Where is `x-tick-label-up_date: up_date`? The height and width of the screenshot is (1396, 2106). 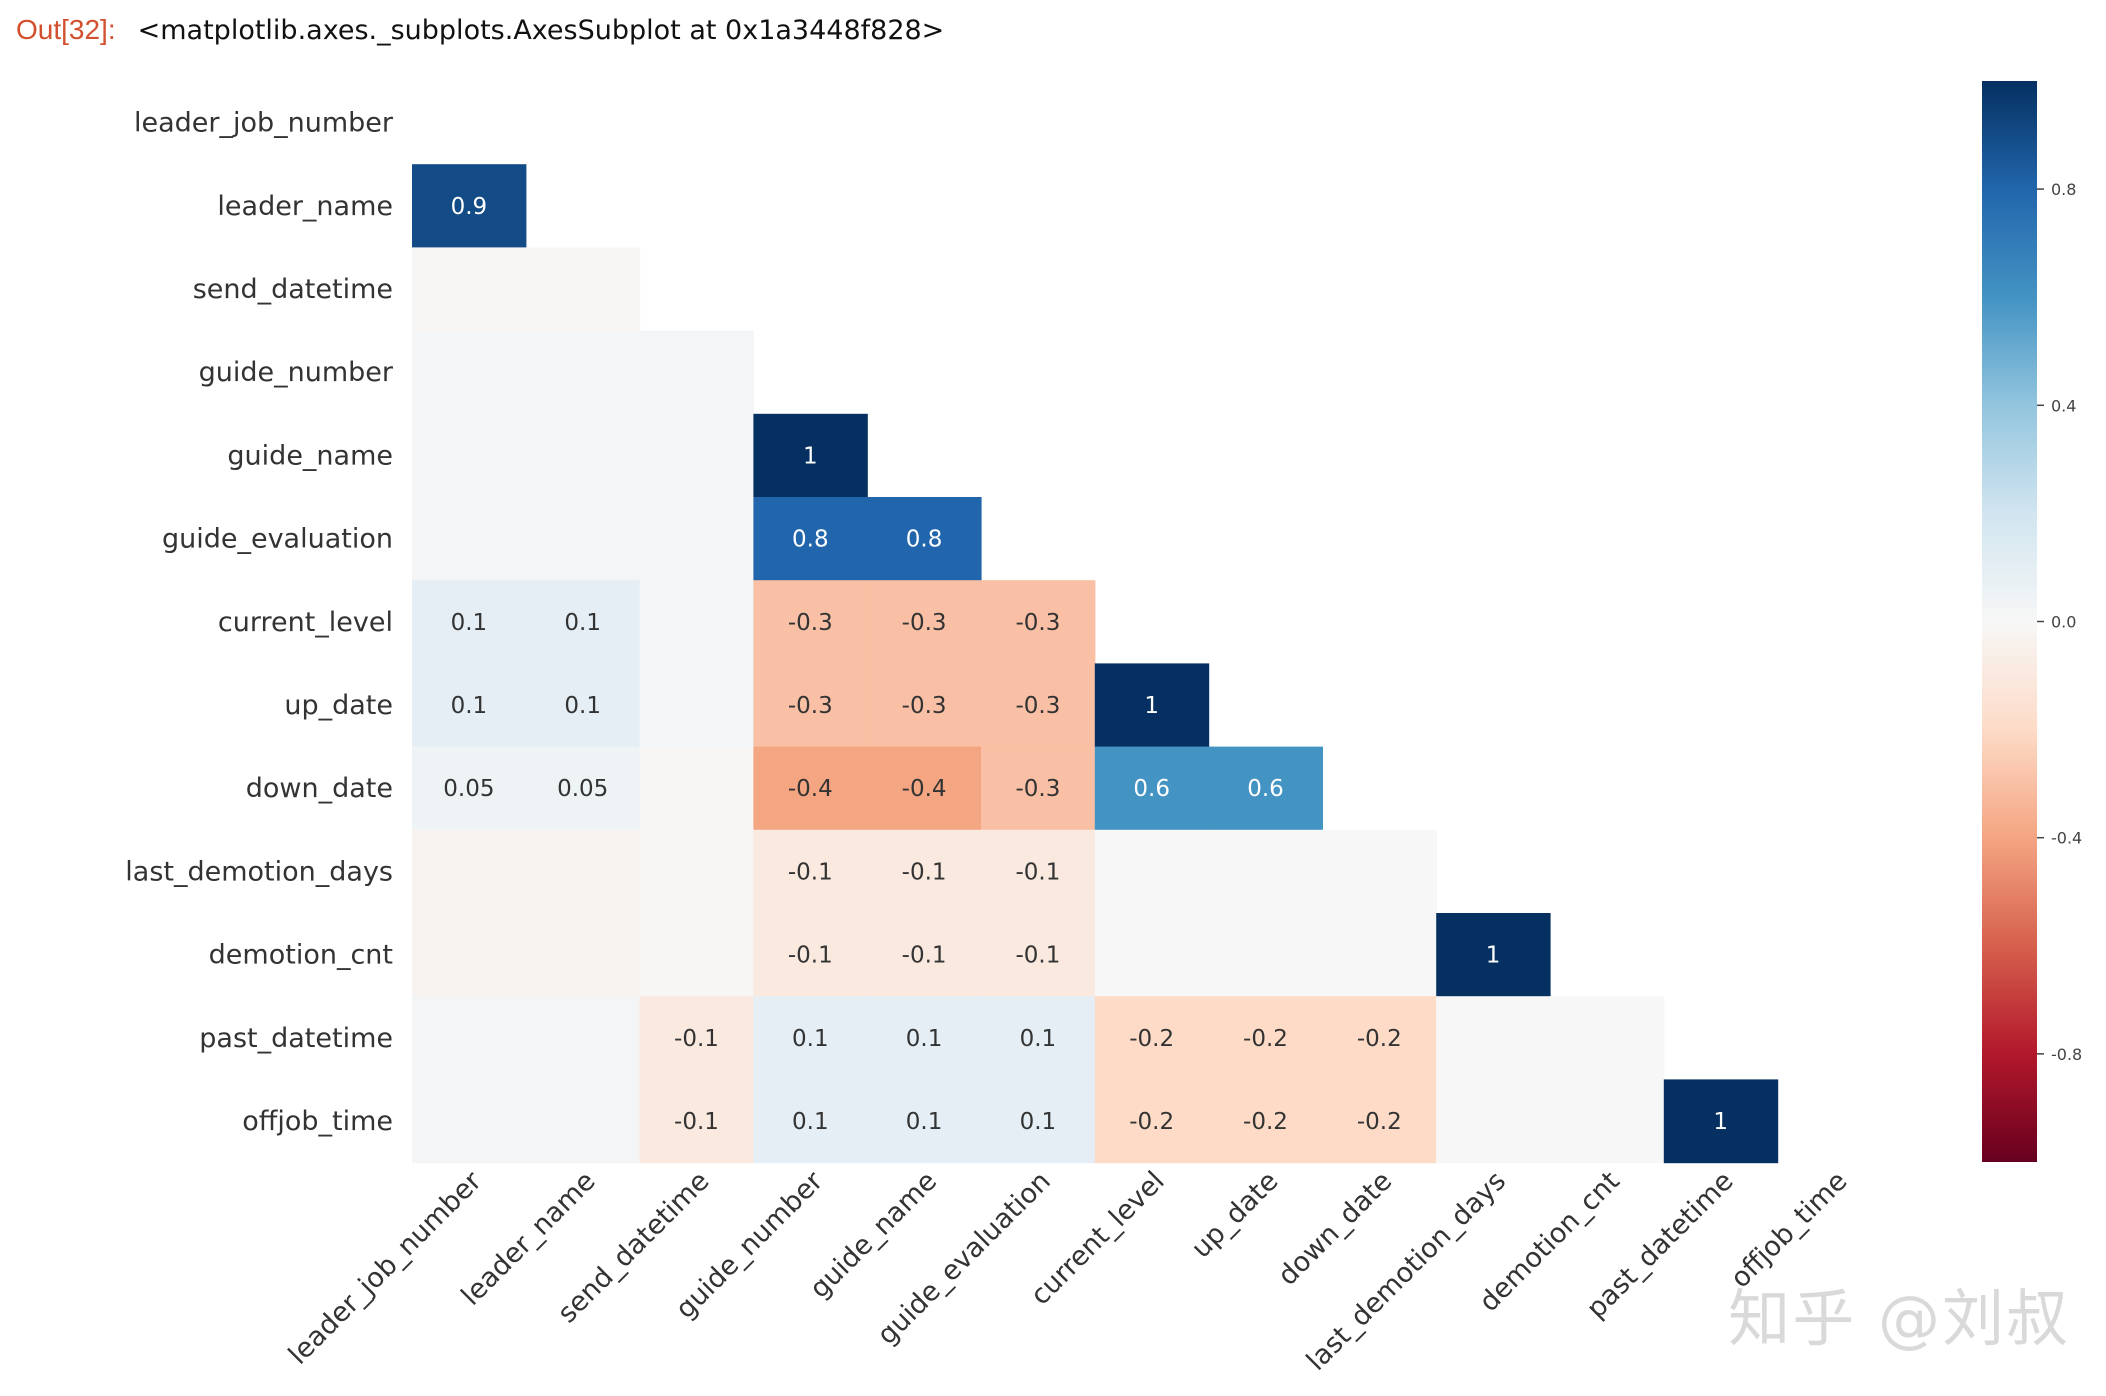 x-tick-label-up_date: up_date is located at coordinates (1235, 1215).